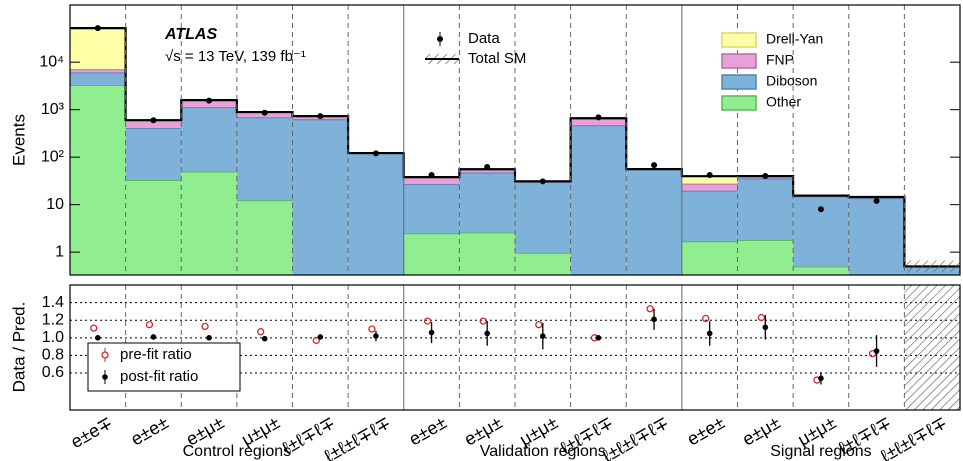 This screenshot has height=461, width=963. What do you see at coordinates (794, 39) in the screenshot?
I see `legend-label: Drell-Yan` at bounding box center [794, 39].